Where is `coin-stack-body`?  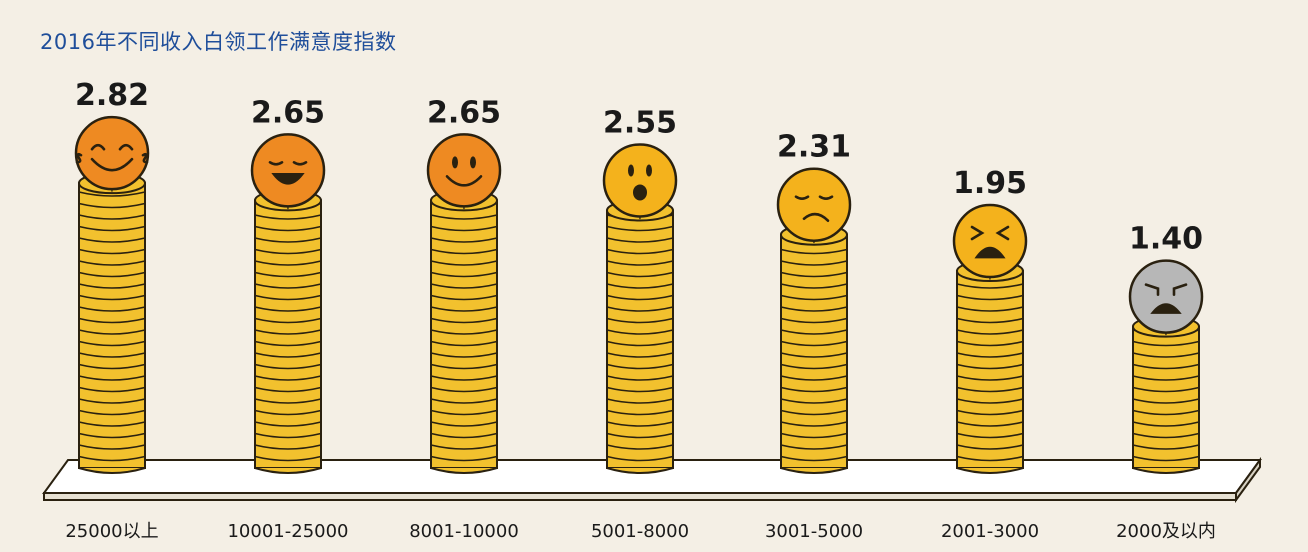 coin-stack-body is located at coordinates (640, 339).